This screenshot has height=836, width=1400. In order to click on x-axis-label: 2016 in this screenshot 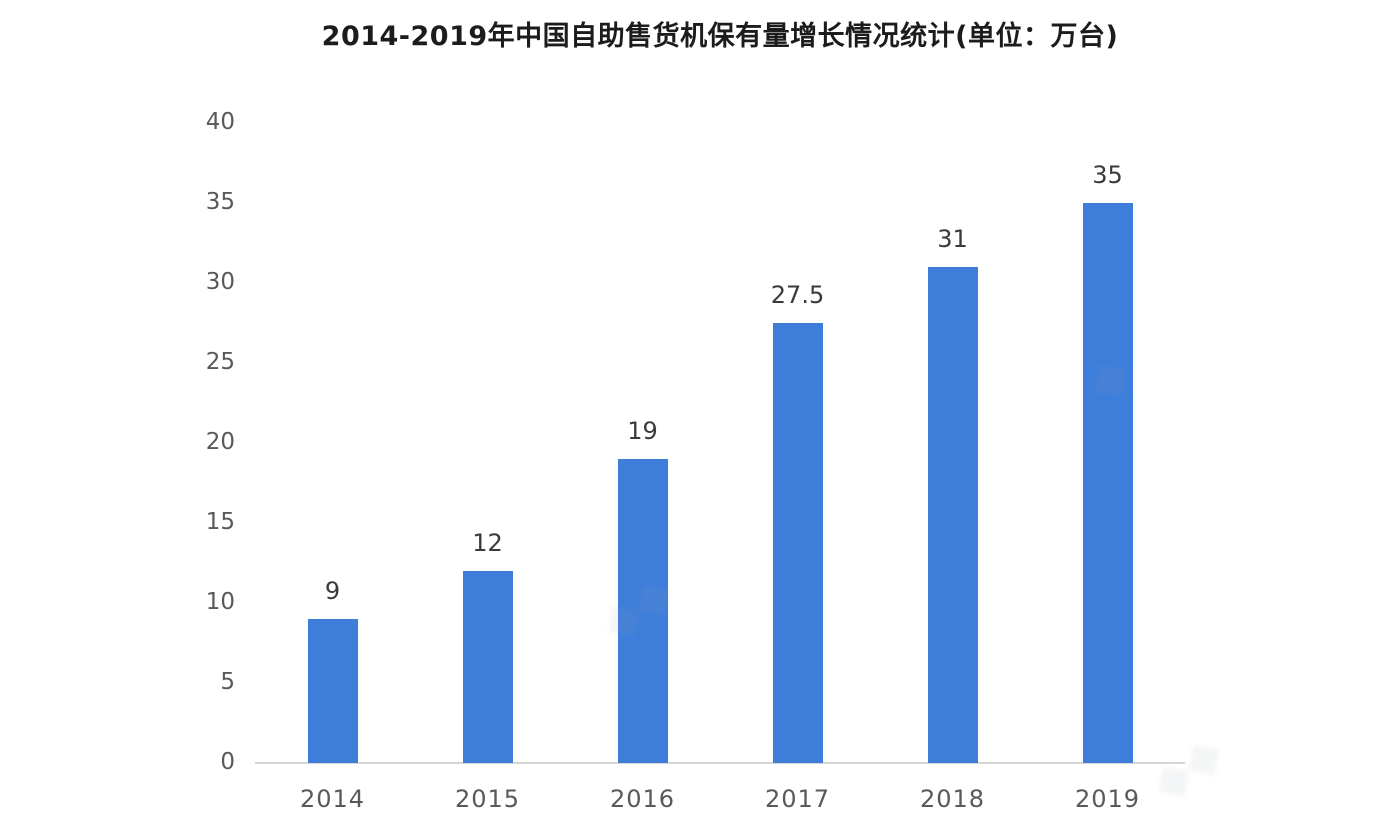, I will do `click(642, 799)`.